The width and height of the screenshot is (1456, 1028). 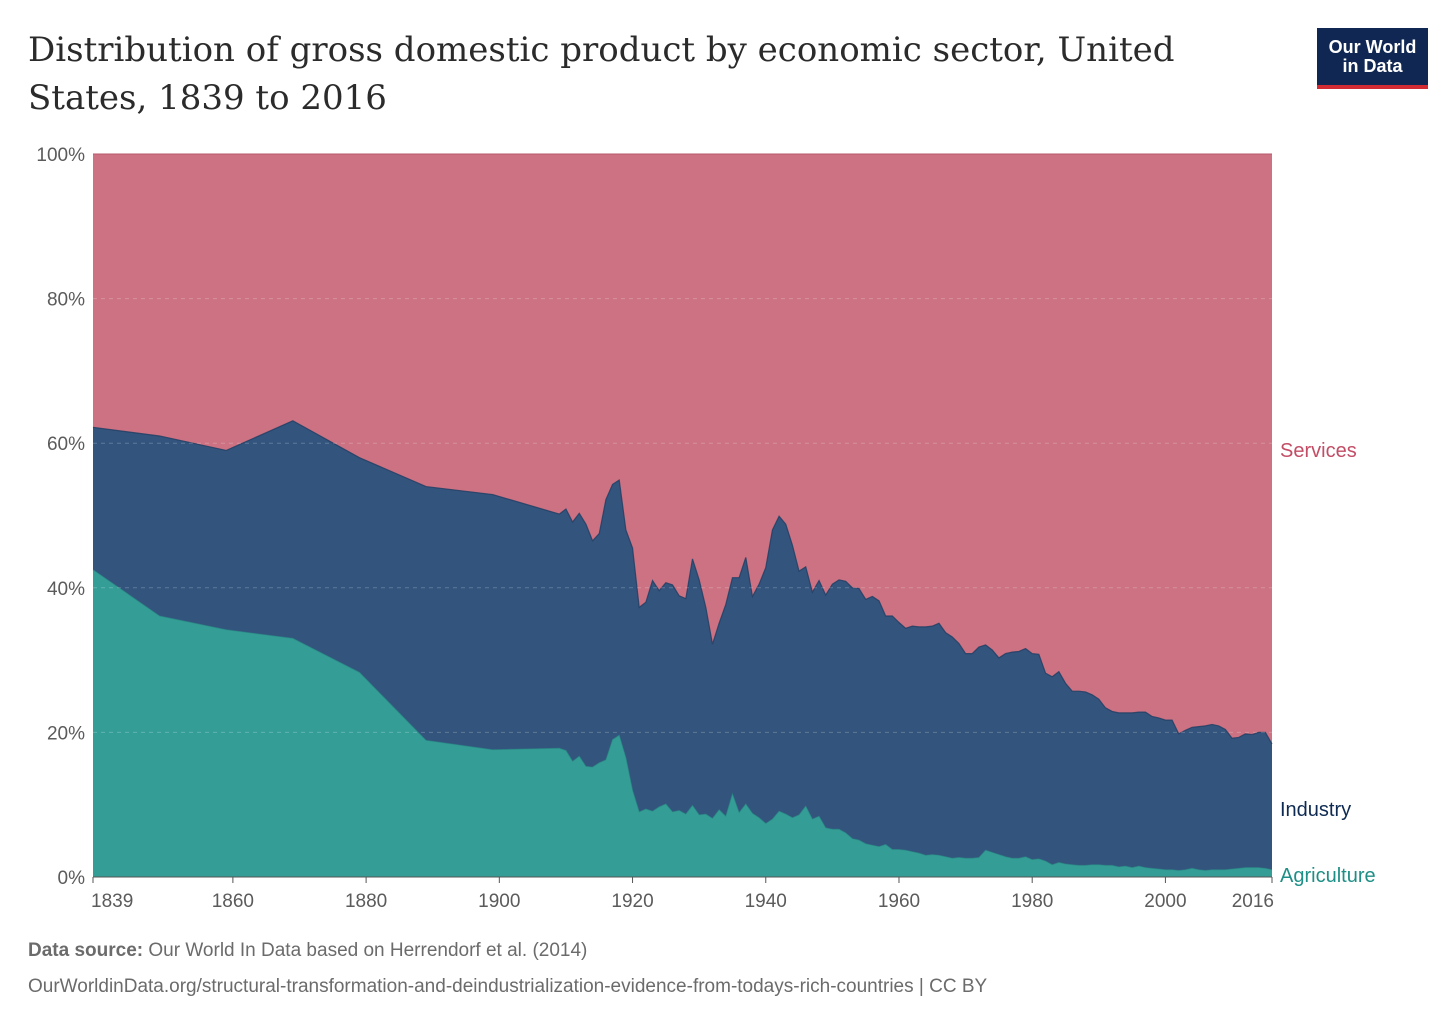 I want to click on series-label-industry: Industry, so click(x=1315, y=810).